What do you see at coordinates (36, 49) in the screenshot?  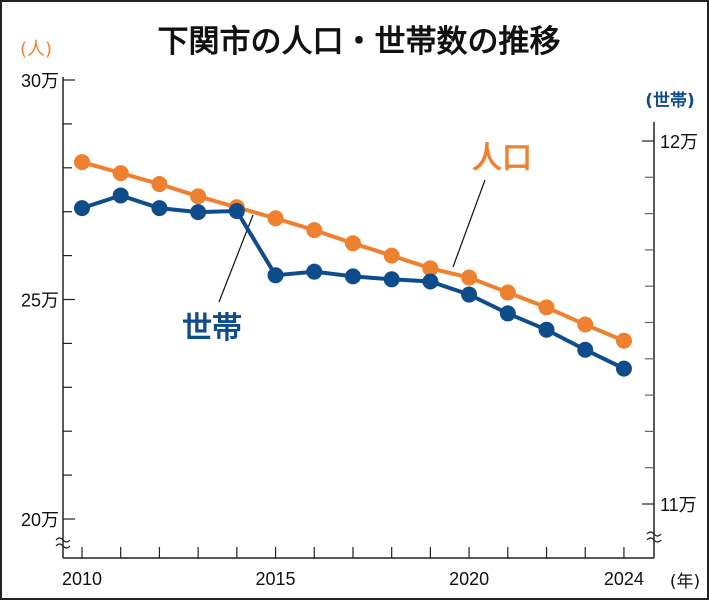 I see `left-axis-unit: (人)` at bounding box center [36, 49].